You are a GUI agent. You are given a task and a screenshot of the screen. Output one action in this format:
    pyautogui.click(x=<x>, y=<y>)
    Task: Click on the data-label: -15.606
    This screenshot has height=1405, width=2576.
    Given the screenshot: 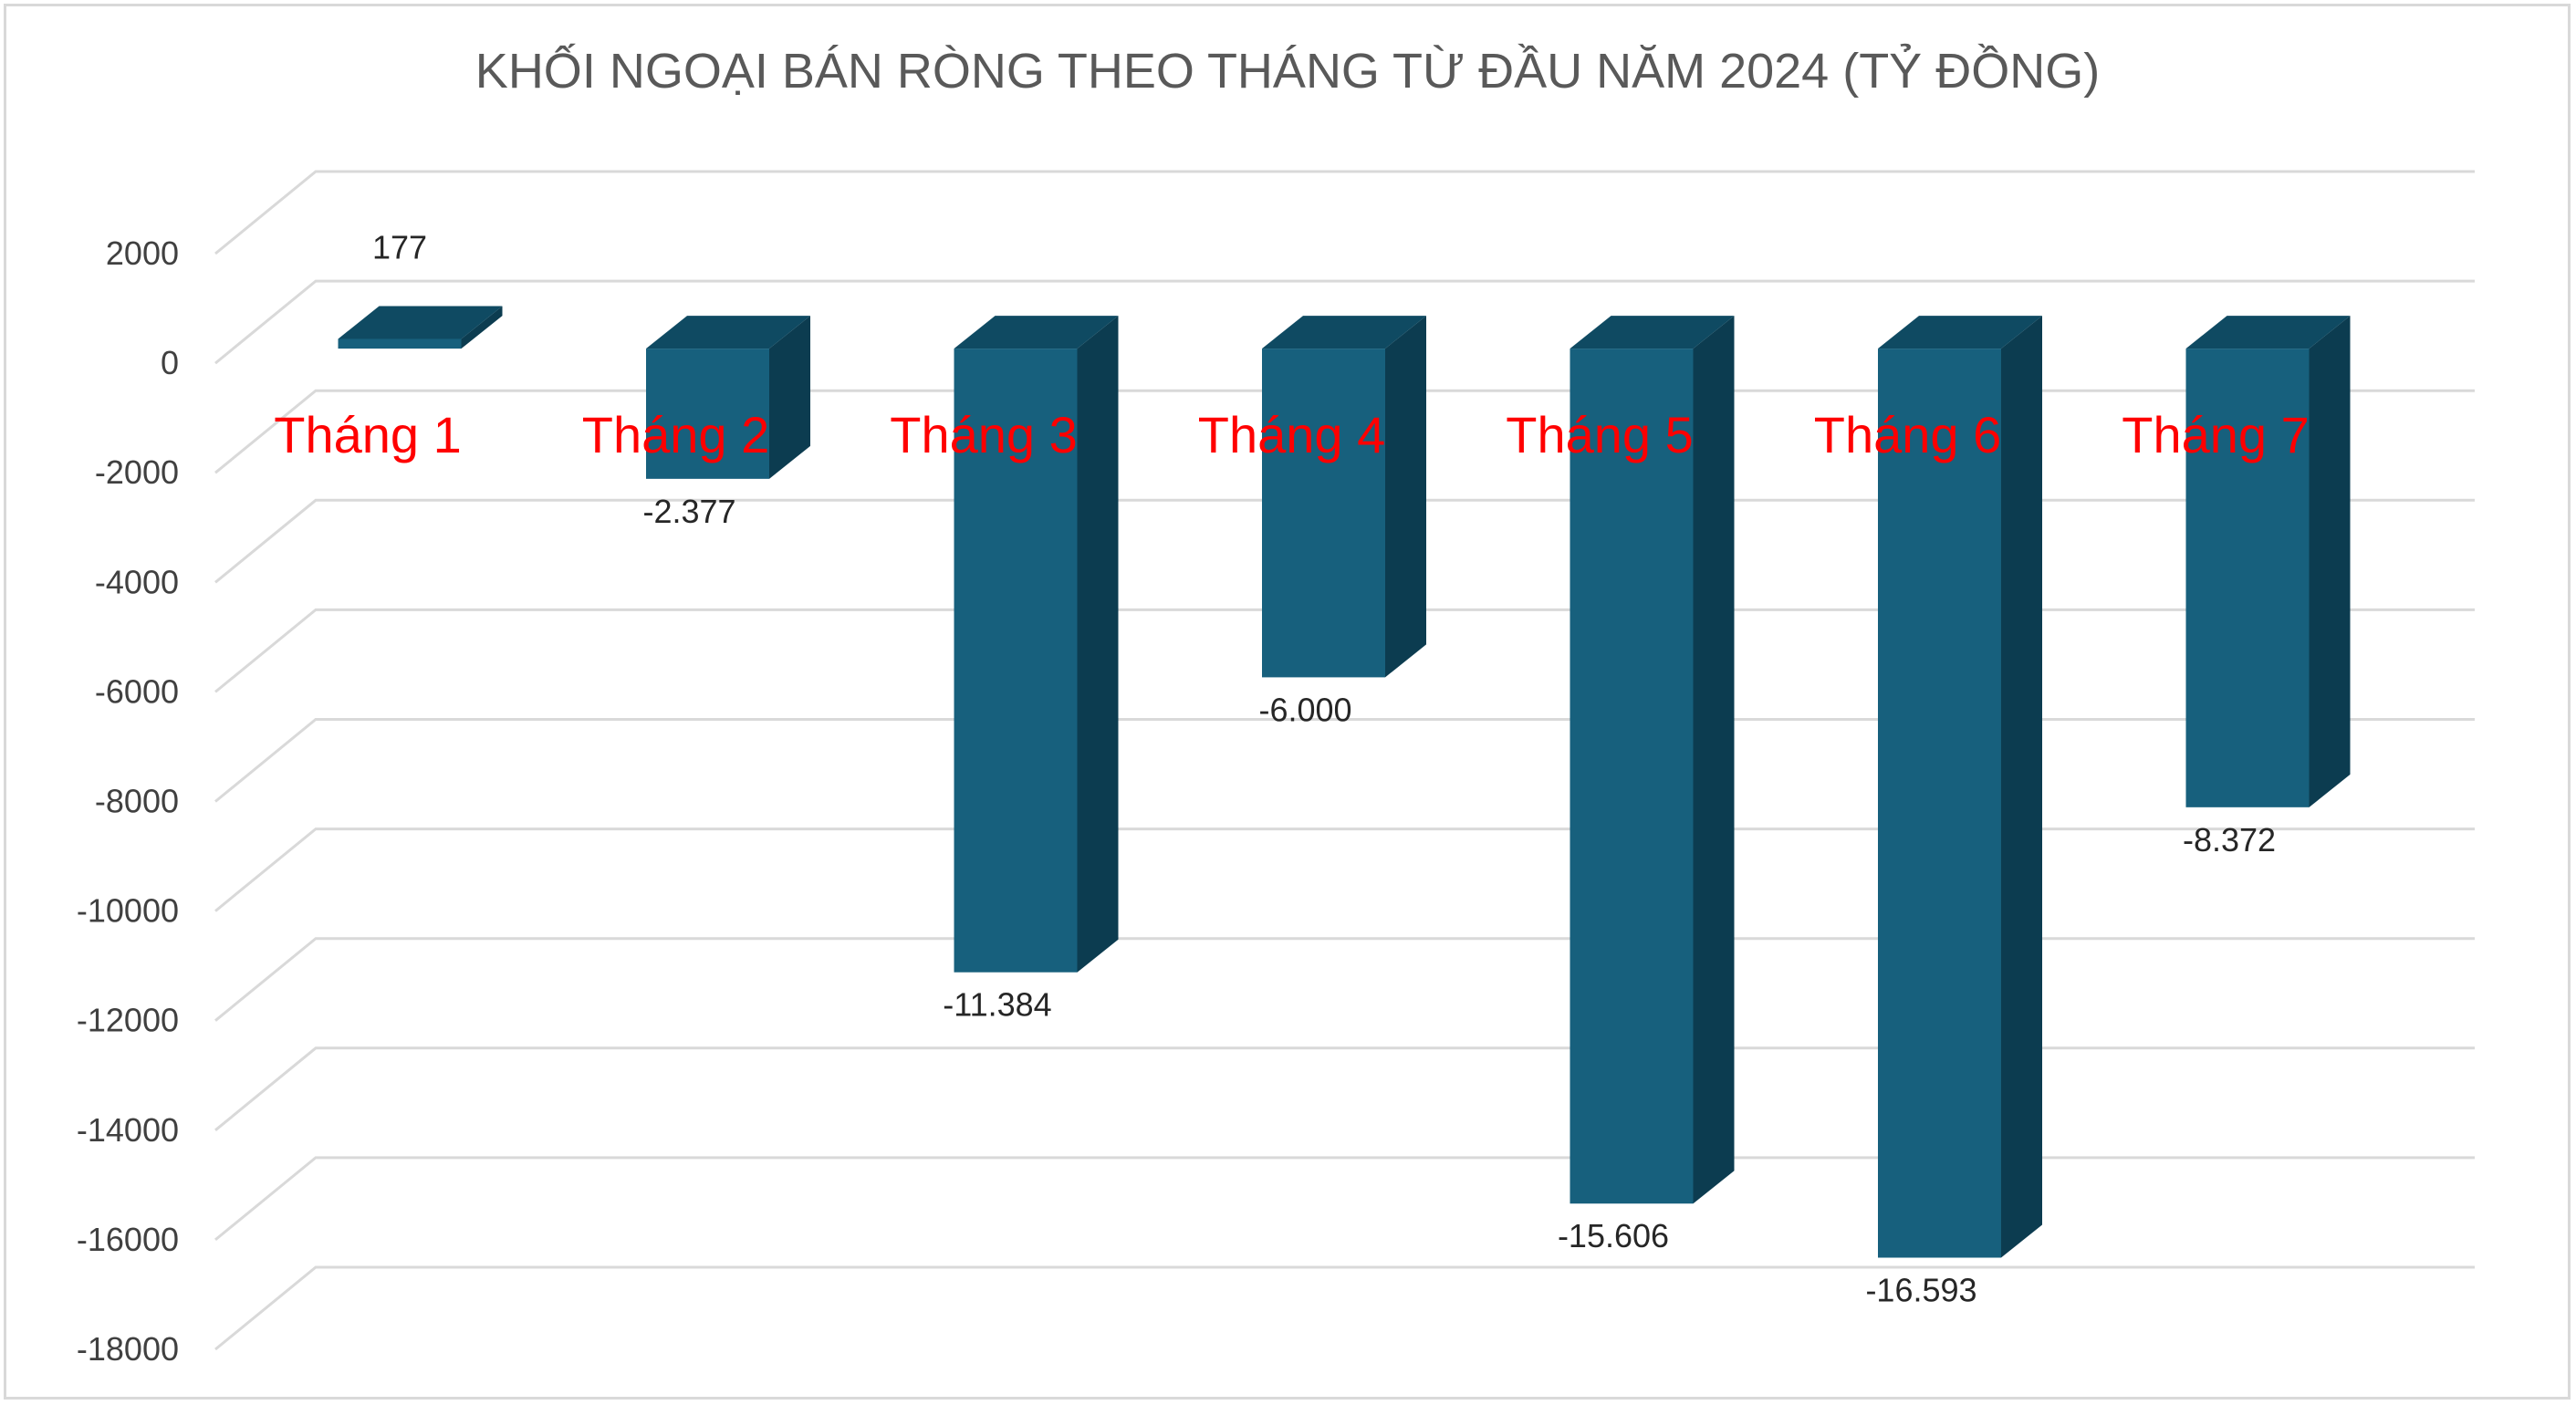 What is the action you would take?
    pyautogui.click(x=1613, y=1235)
    